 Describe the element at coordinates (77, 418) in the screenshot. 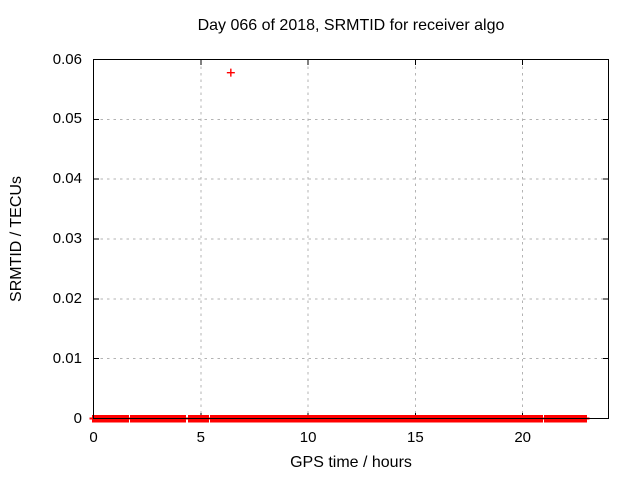

I see `y-tick-label: 0` at that location.